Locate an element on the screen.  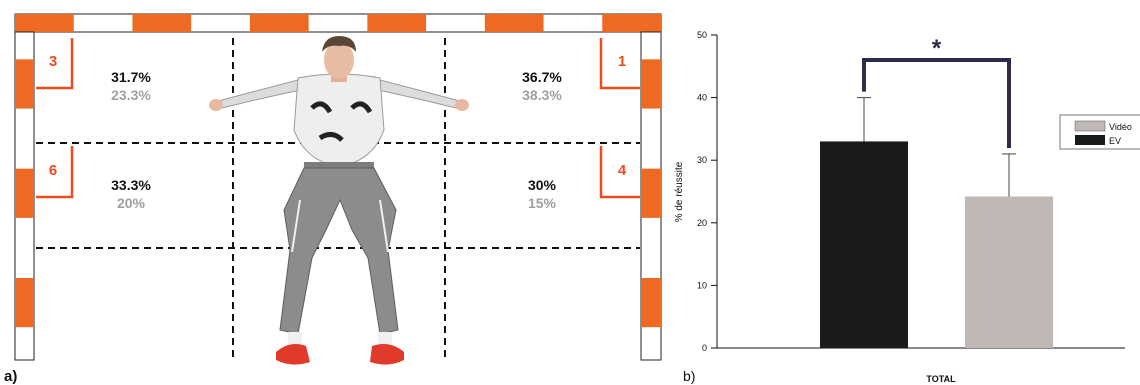
y-axis-label: % de réussite is located at coordinates (679, 191).